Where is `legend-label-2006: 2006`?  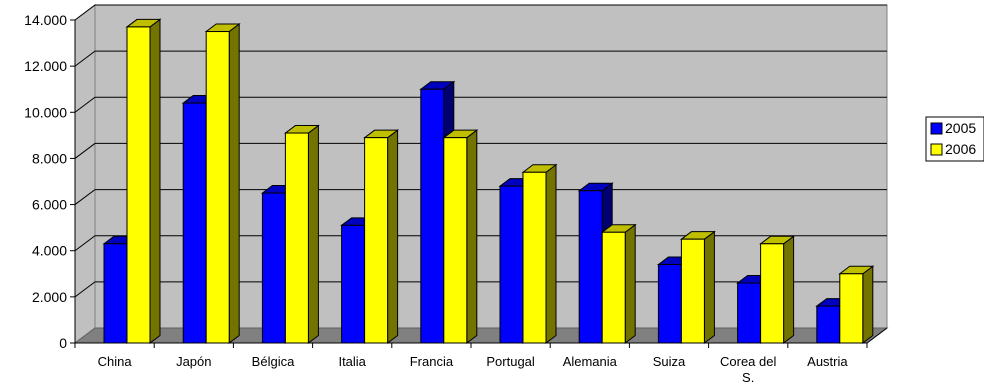
legend-label-2006: 2006 is located at coordinates (960, 149).